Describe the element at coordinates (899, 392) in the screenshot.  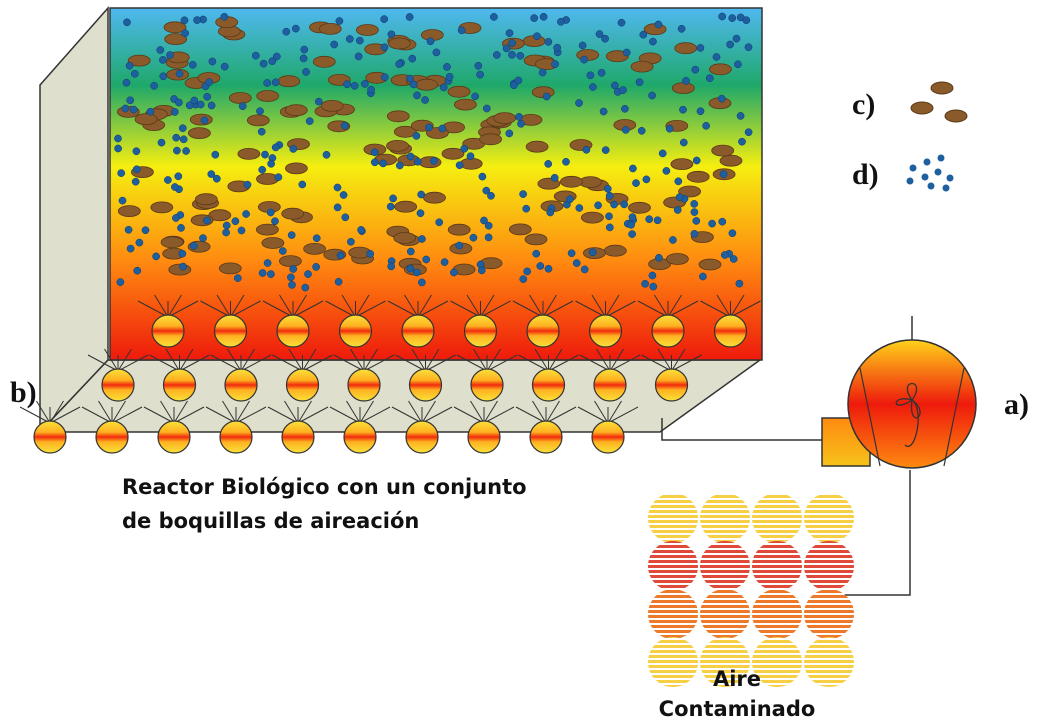
I see `blower` at that location.